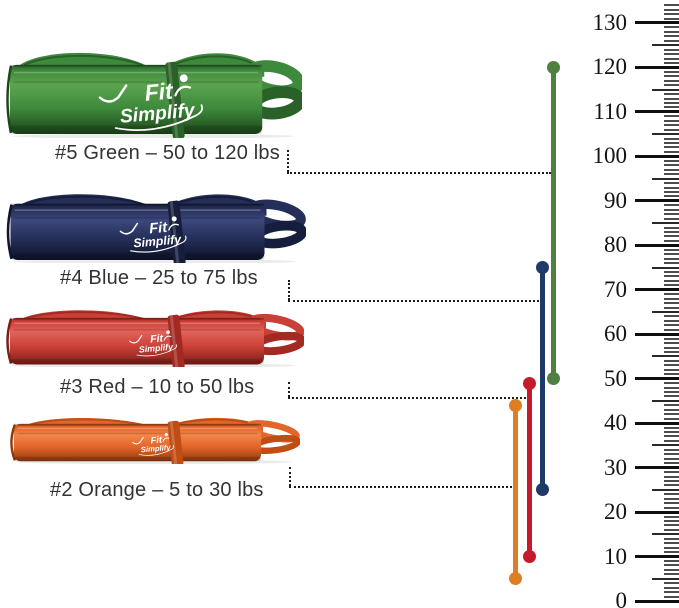 The height and width of the screenshot is (608, 679). Describe the element at coordinates (529, 470) in the screenshot. I see `range-line-red` at that location.